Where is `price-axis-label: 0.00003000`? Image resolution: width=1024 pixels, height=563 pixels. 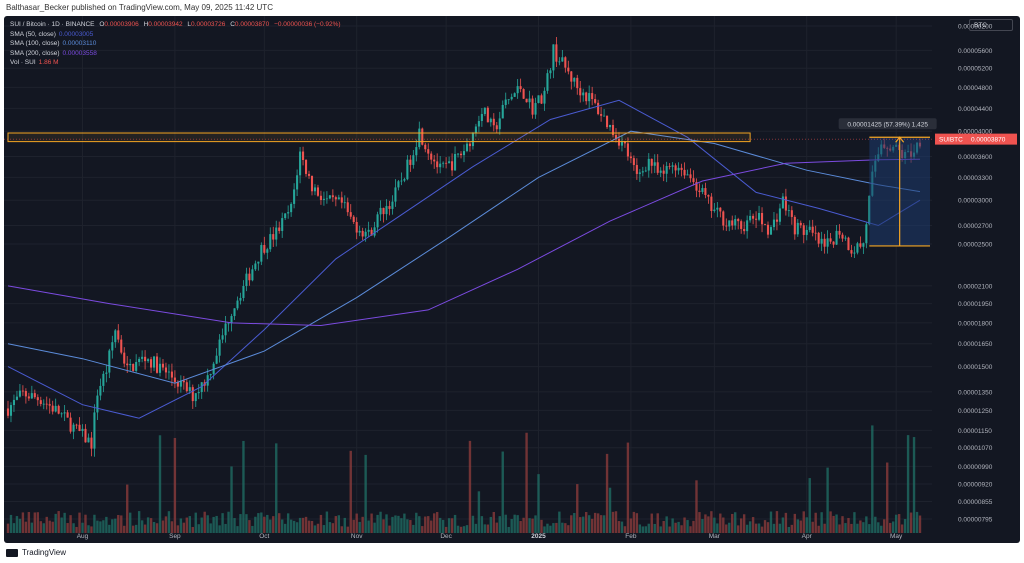
price-axis-label: 0.00003000 is located at coordinates (975, 201).